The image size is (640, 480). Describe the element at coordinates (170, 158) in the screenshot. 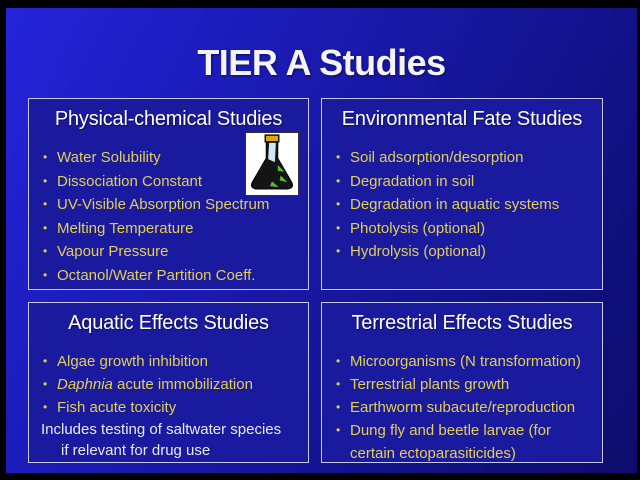

I see `list-item: Water Solubility` at that location.